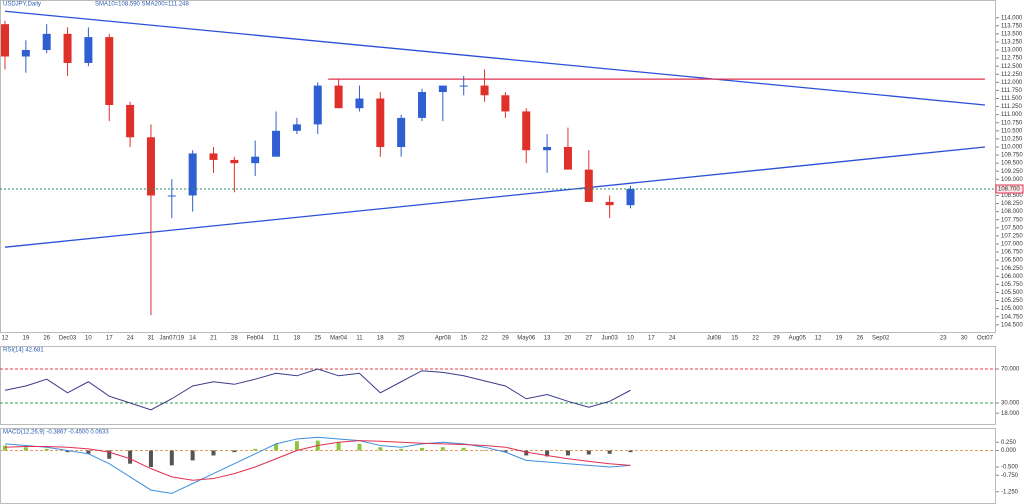 This screenshot has width=1024, height=504. I want to click on y-tick-label: 112.000, so click(1012, 83).